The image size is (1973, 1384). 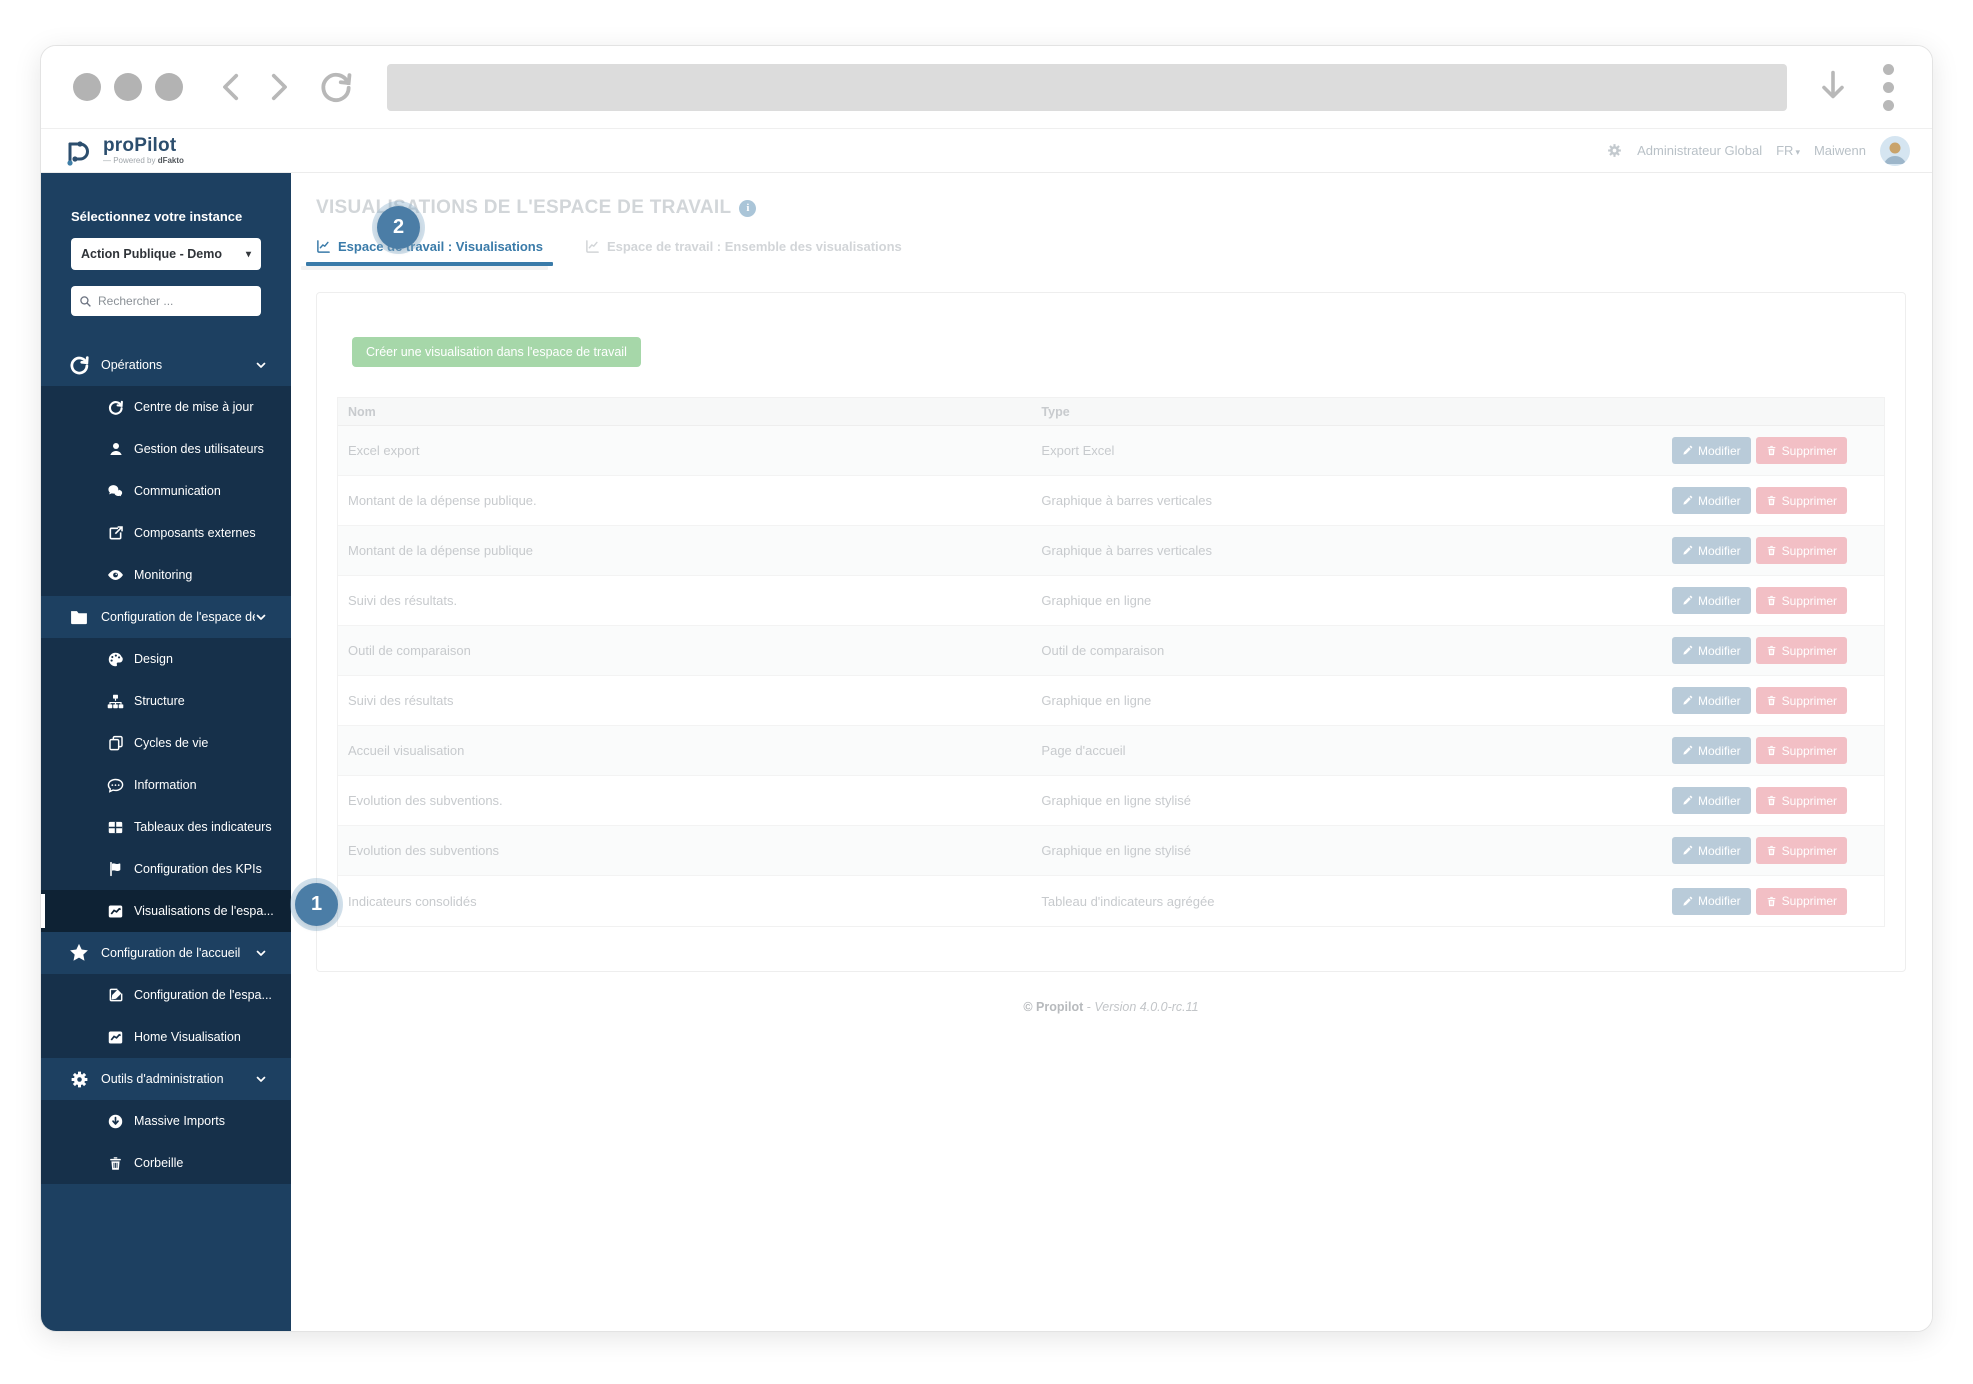 What do you see at coordinates (748, 208) in the screenshot?
I see `info-icon: i` at bounding box center [748, 208].